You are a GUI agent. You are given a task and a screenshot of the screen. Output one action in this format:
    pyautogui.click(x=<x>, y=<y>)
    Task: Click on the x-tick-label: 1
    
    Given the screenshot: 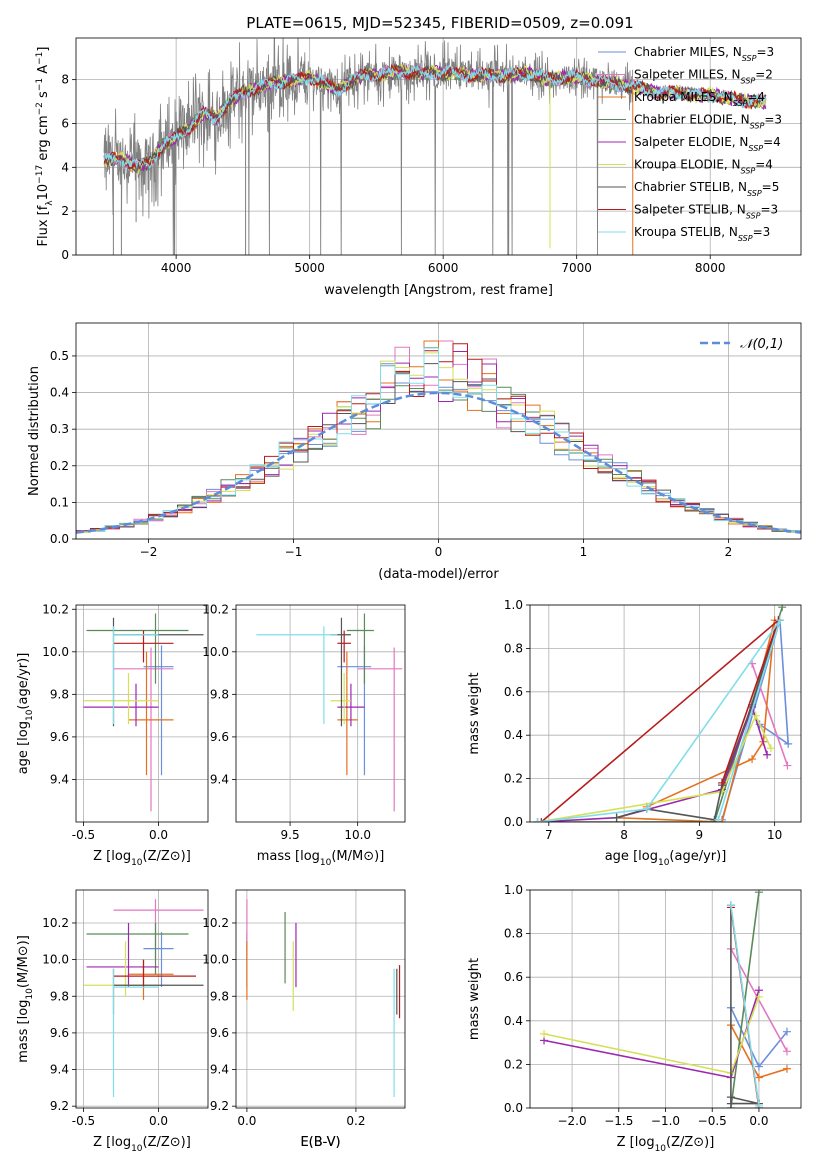 What is the action you would take?
    pyautogui.click(x=584, y=552)
    